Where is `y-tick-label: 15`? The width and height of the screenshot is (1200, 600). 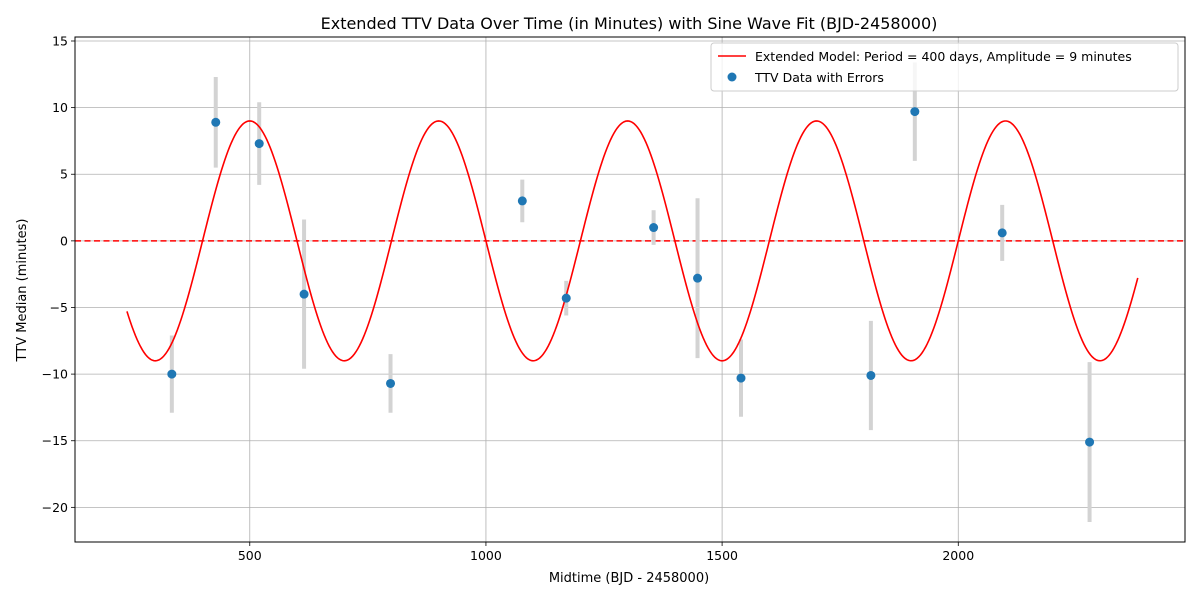
y-tick-label: 15 is located at coordinates (60, 40).